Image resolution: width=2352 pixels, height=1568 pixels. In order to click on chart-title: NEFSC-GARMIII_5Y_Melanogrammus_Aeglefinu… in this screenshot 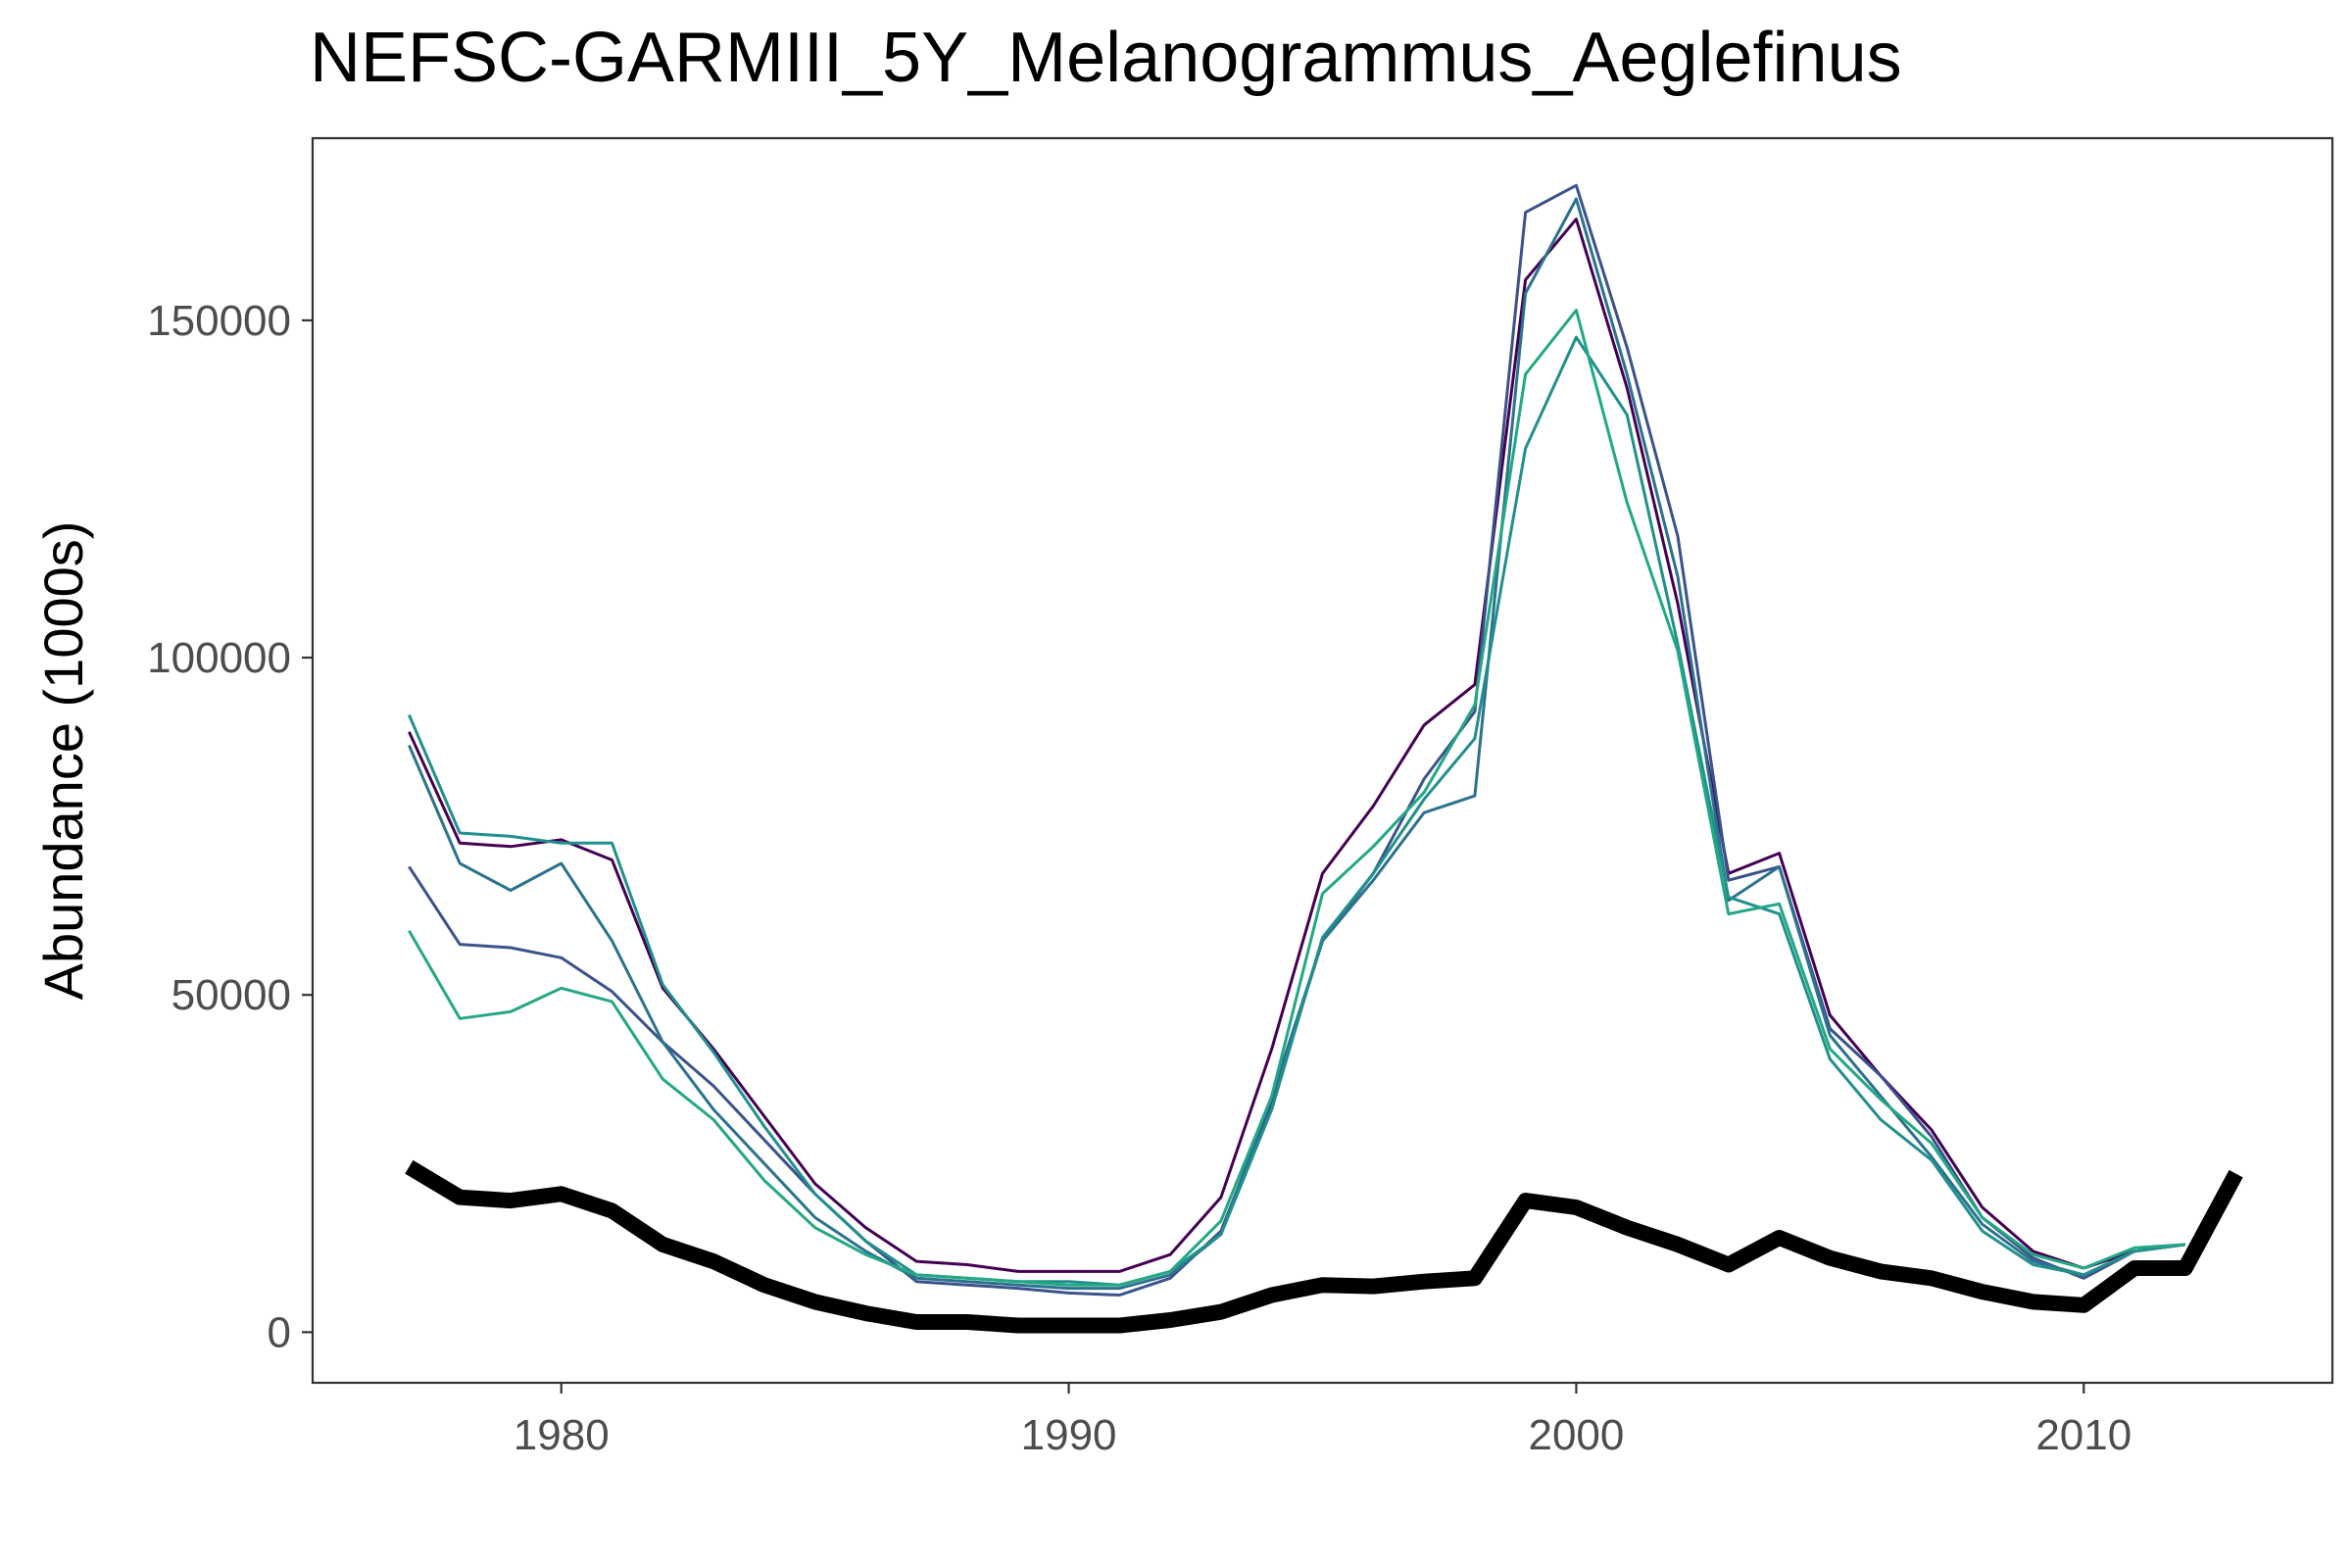, I will do `click(1106, 58)`.